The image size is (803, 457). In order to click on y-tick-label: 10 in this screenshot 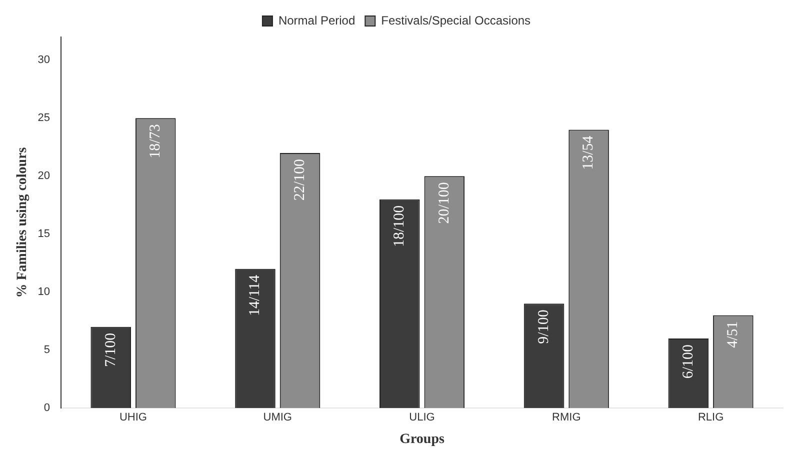, I will do `click(44, 292)`.